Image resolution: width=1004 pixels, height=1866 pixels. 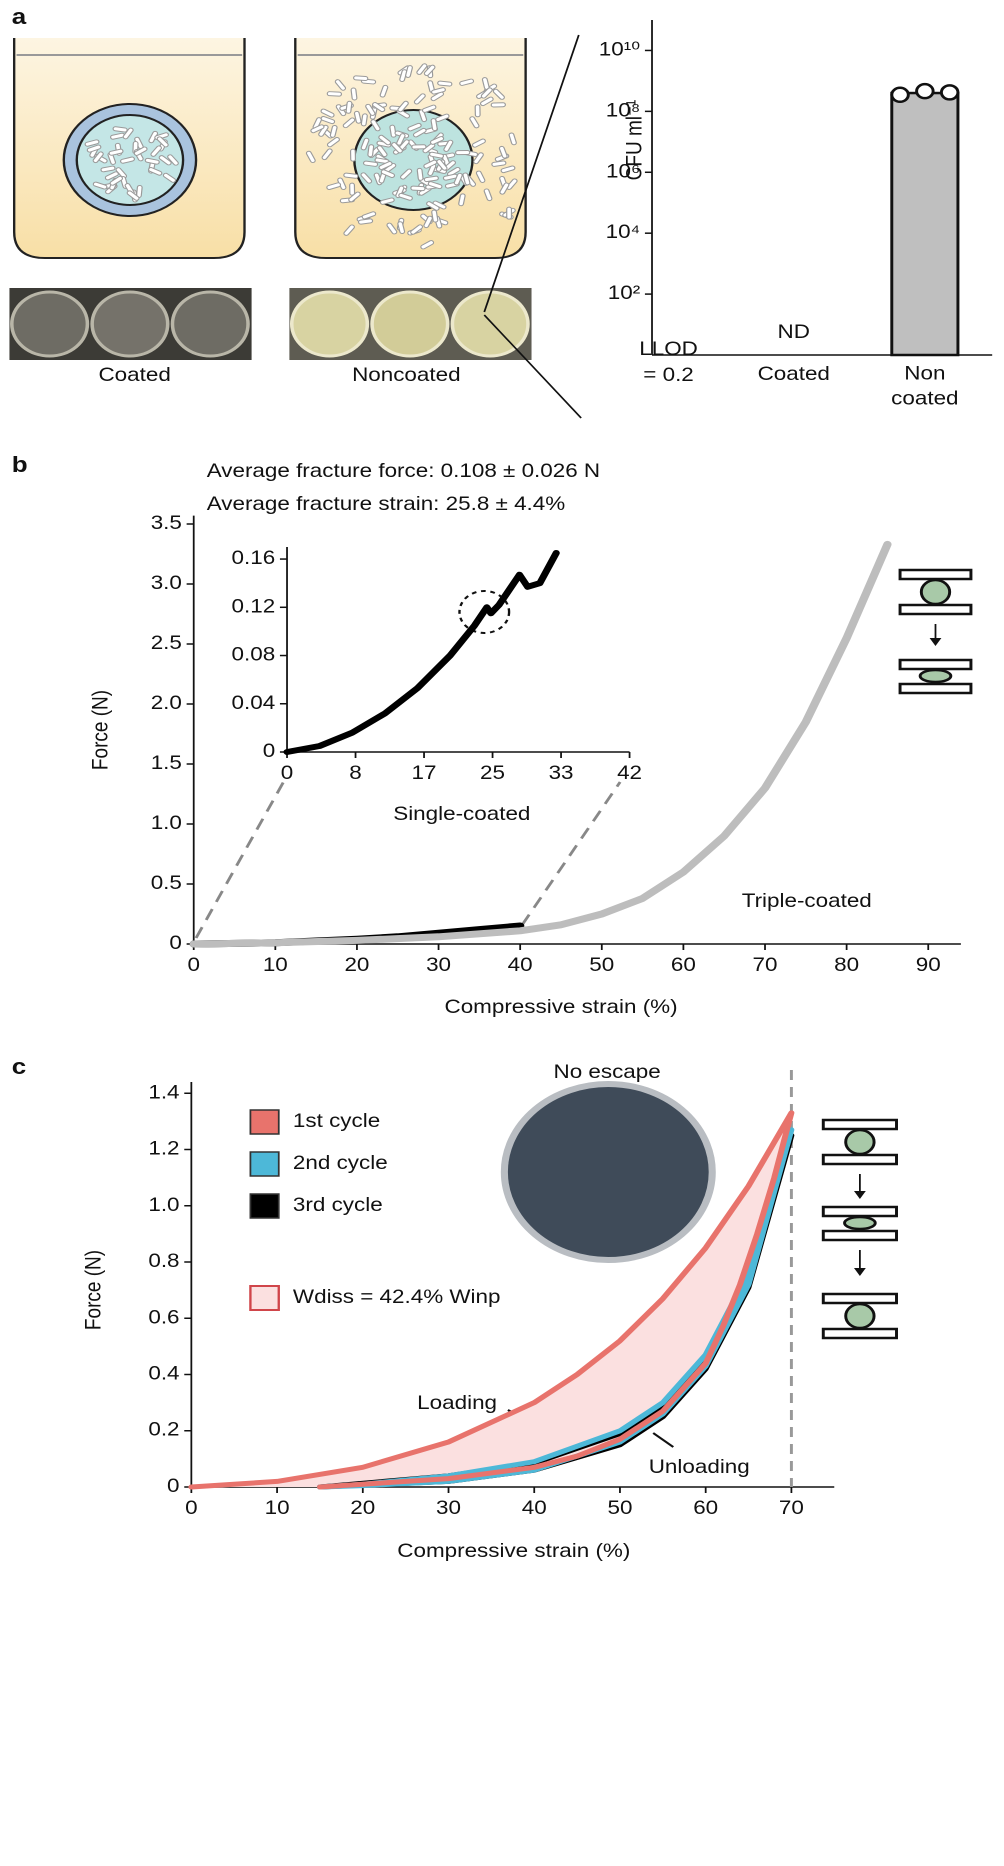 What do you see at coordinates (175, 943) in the screenshot?
I see `y-tick-label: 0` at bounding box center [175, 943].